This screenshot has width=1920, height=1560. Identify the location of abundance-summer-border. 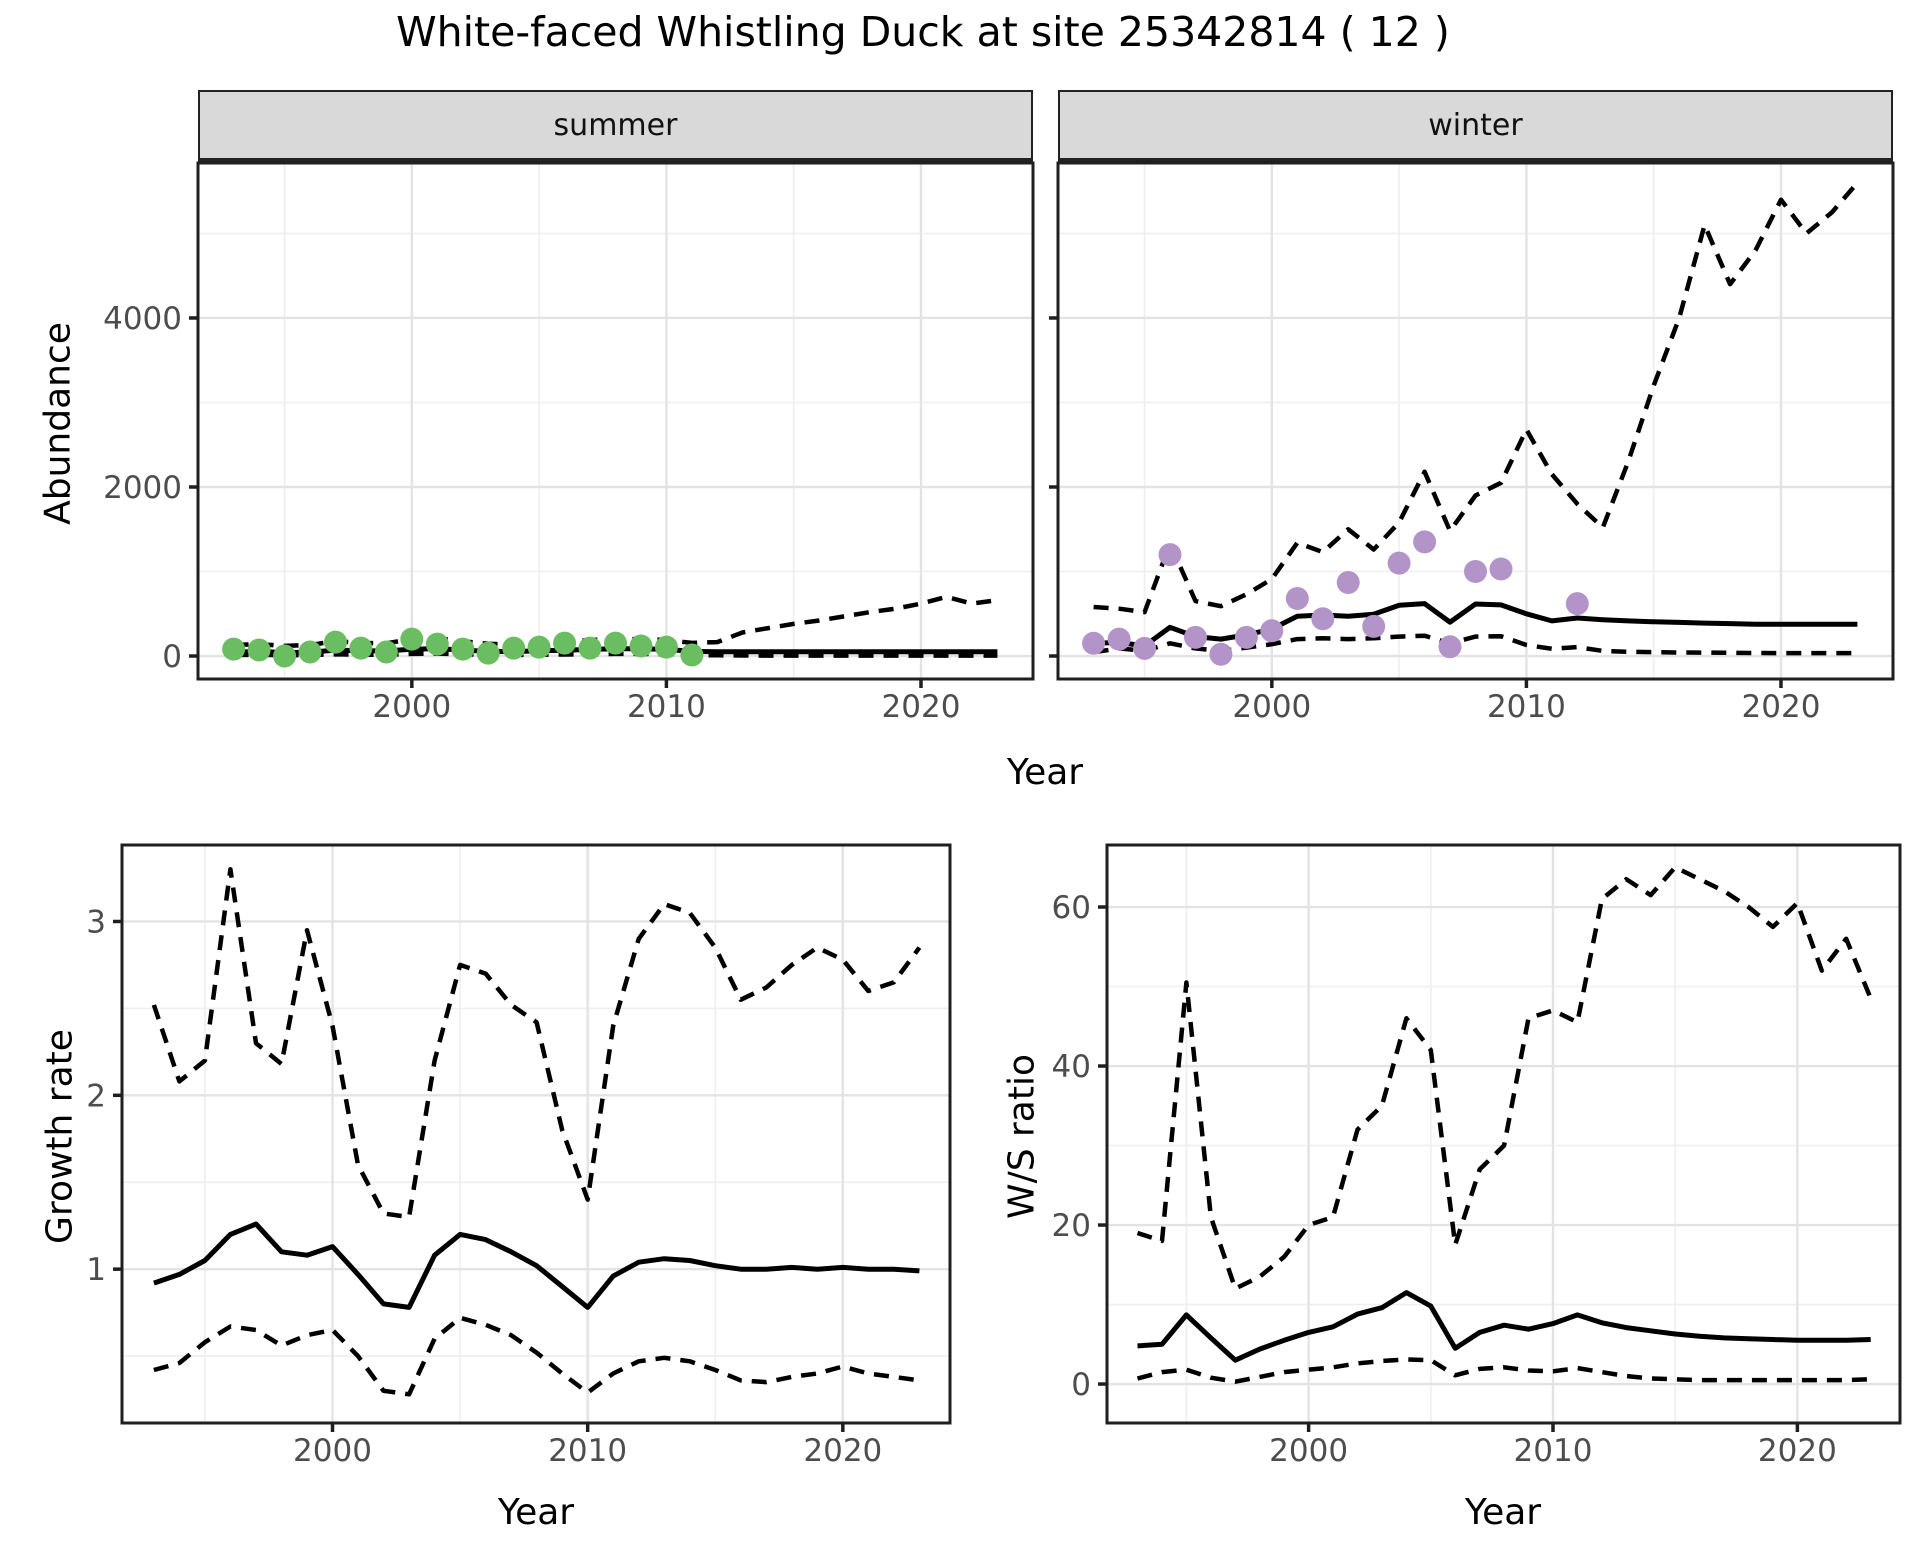
(615, 421).